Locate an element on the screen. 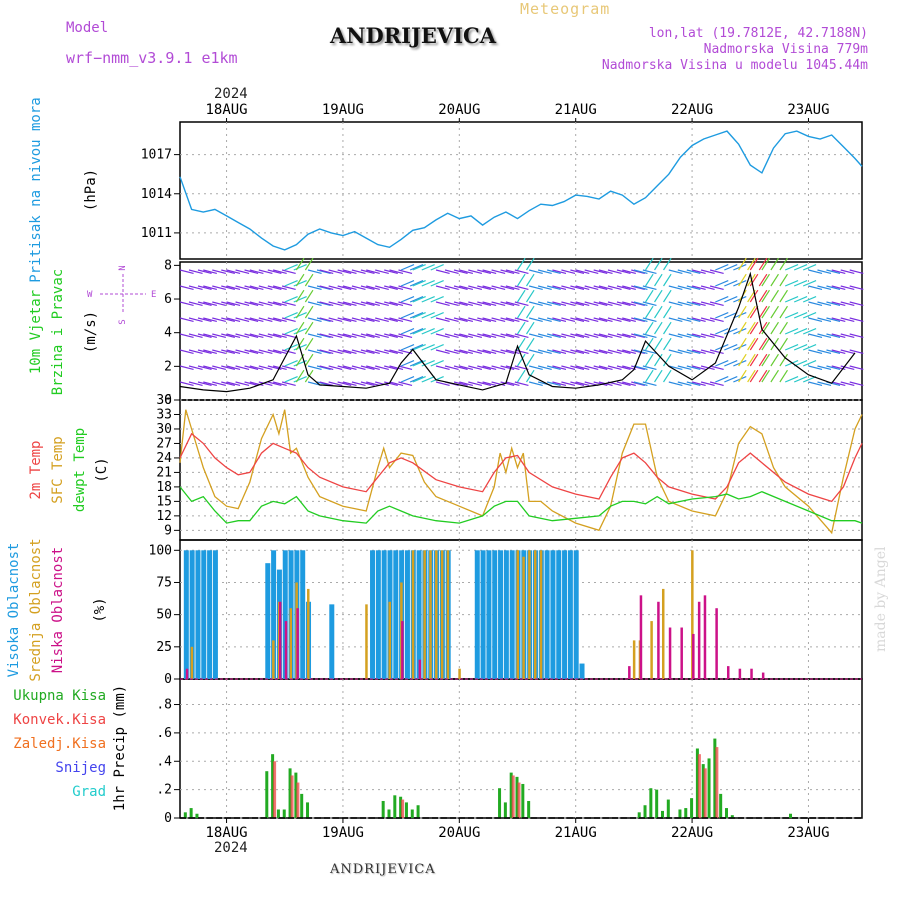  wind-ylabel-1: 10m Vjetar is located at coordinates (36, 332).